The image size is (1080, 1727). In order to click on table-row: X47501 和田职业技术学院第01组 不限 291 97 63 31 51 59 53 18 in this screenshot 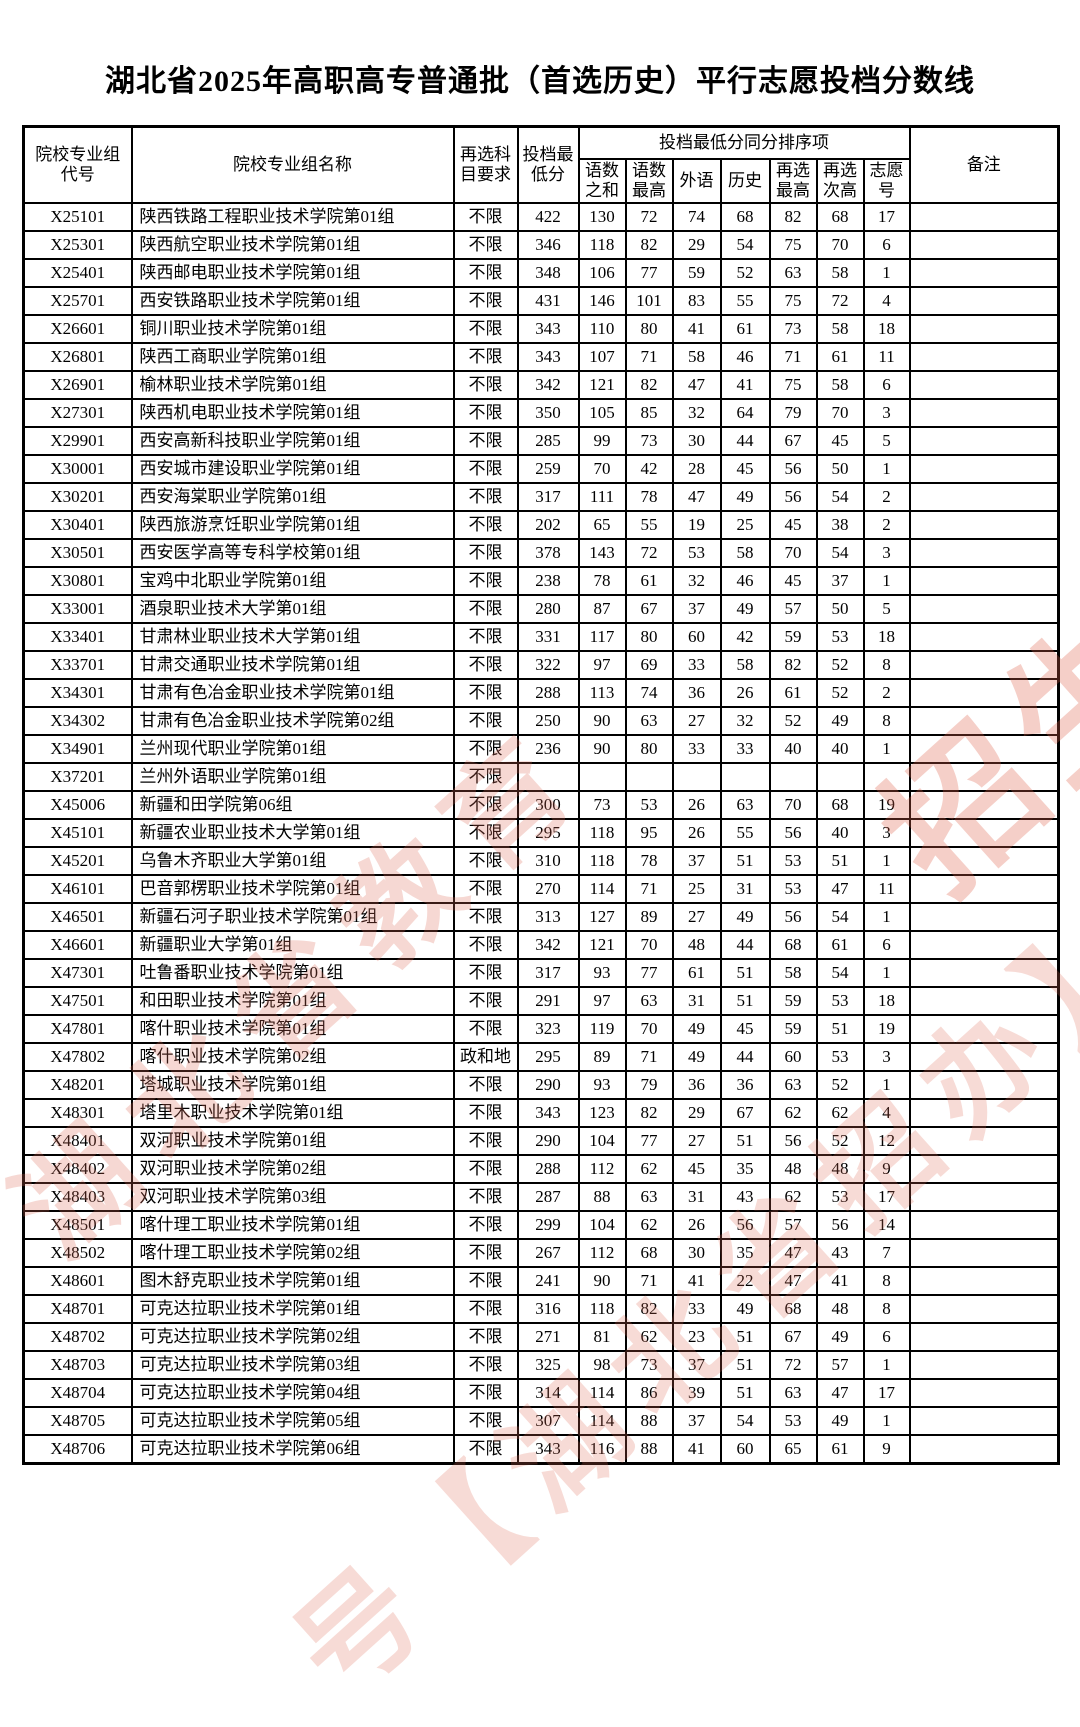, I will do `click(541, 1001)`.